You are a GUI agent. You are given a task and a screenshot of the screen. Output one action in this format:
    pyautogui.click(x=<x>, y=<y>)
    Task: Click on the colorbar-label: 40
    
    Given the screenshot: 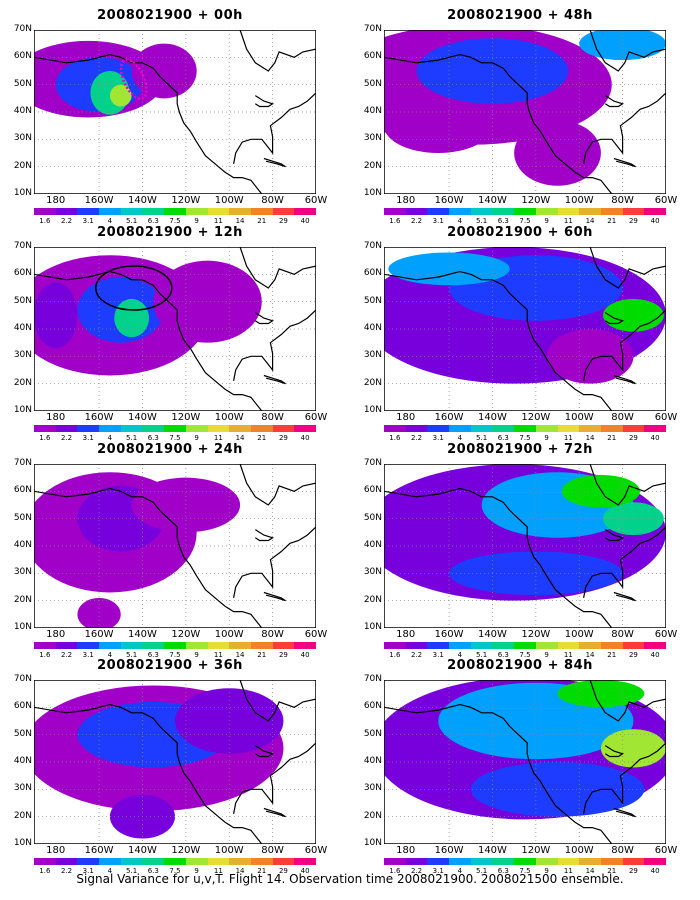 What is the action you would take?
    pyautogui.click(x=655, y=655)
    